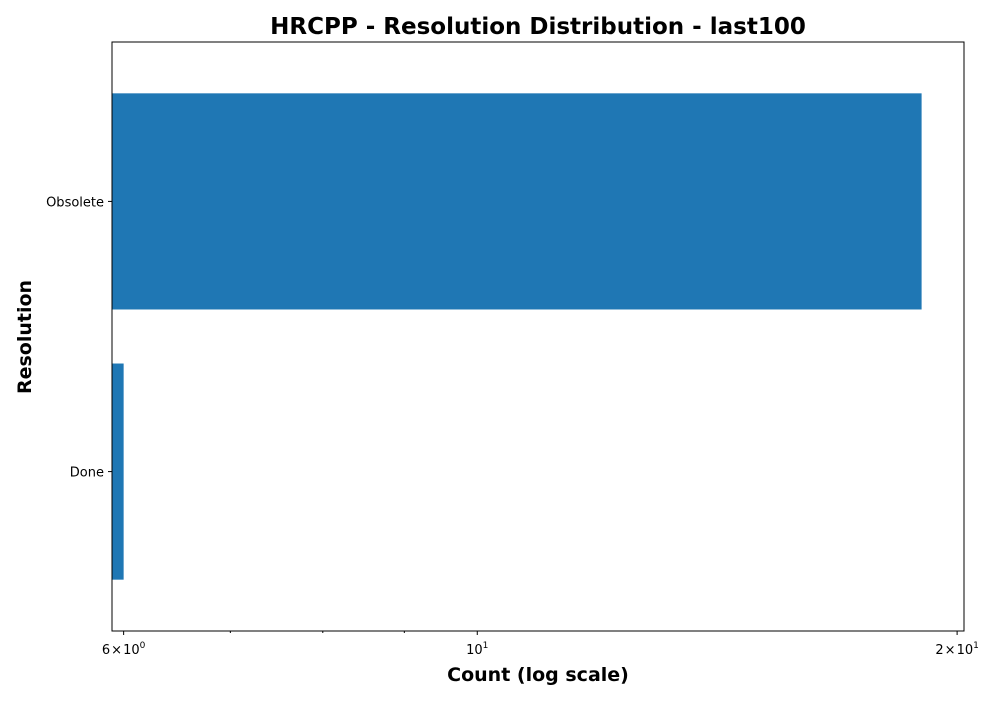 This screenshot has height=704, width=1000. Describe the element at coordinates (538, 675) in the screenshot. I see `x-axis-label: Count (log scale)` at that location.